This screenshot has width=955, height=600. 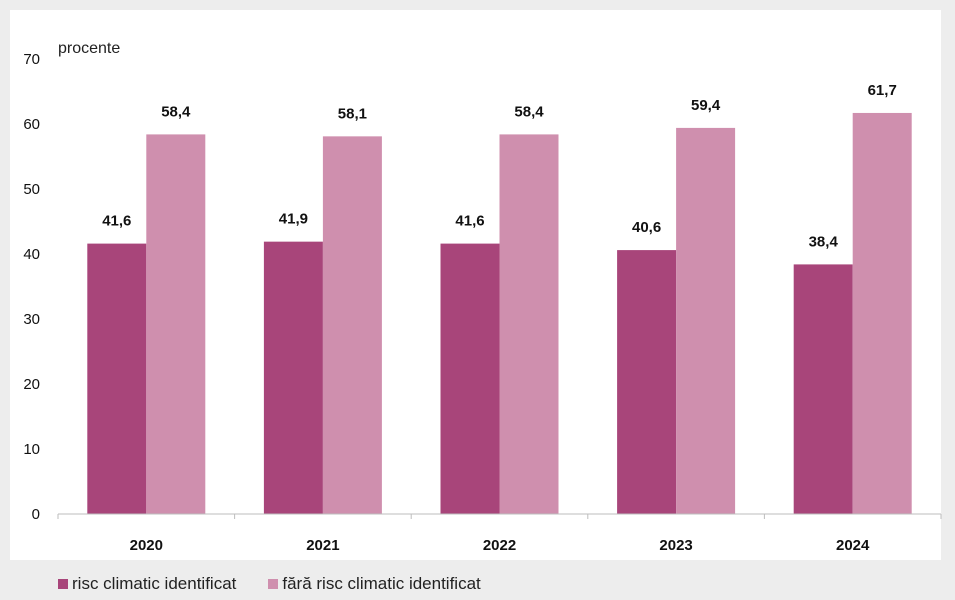 I want to click on value-label-series-1-2021: 41,9, so click(x=293, y=219).